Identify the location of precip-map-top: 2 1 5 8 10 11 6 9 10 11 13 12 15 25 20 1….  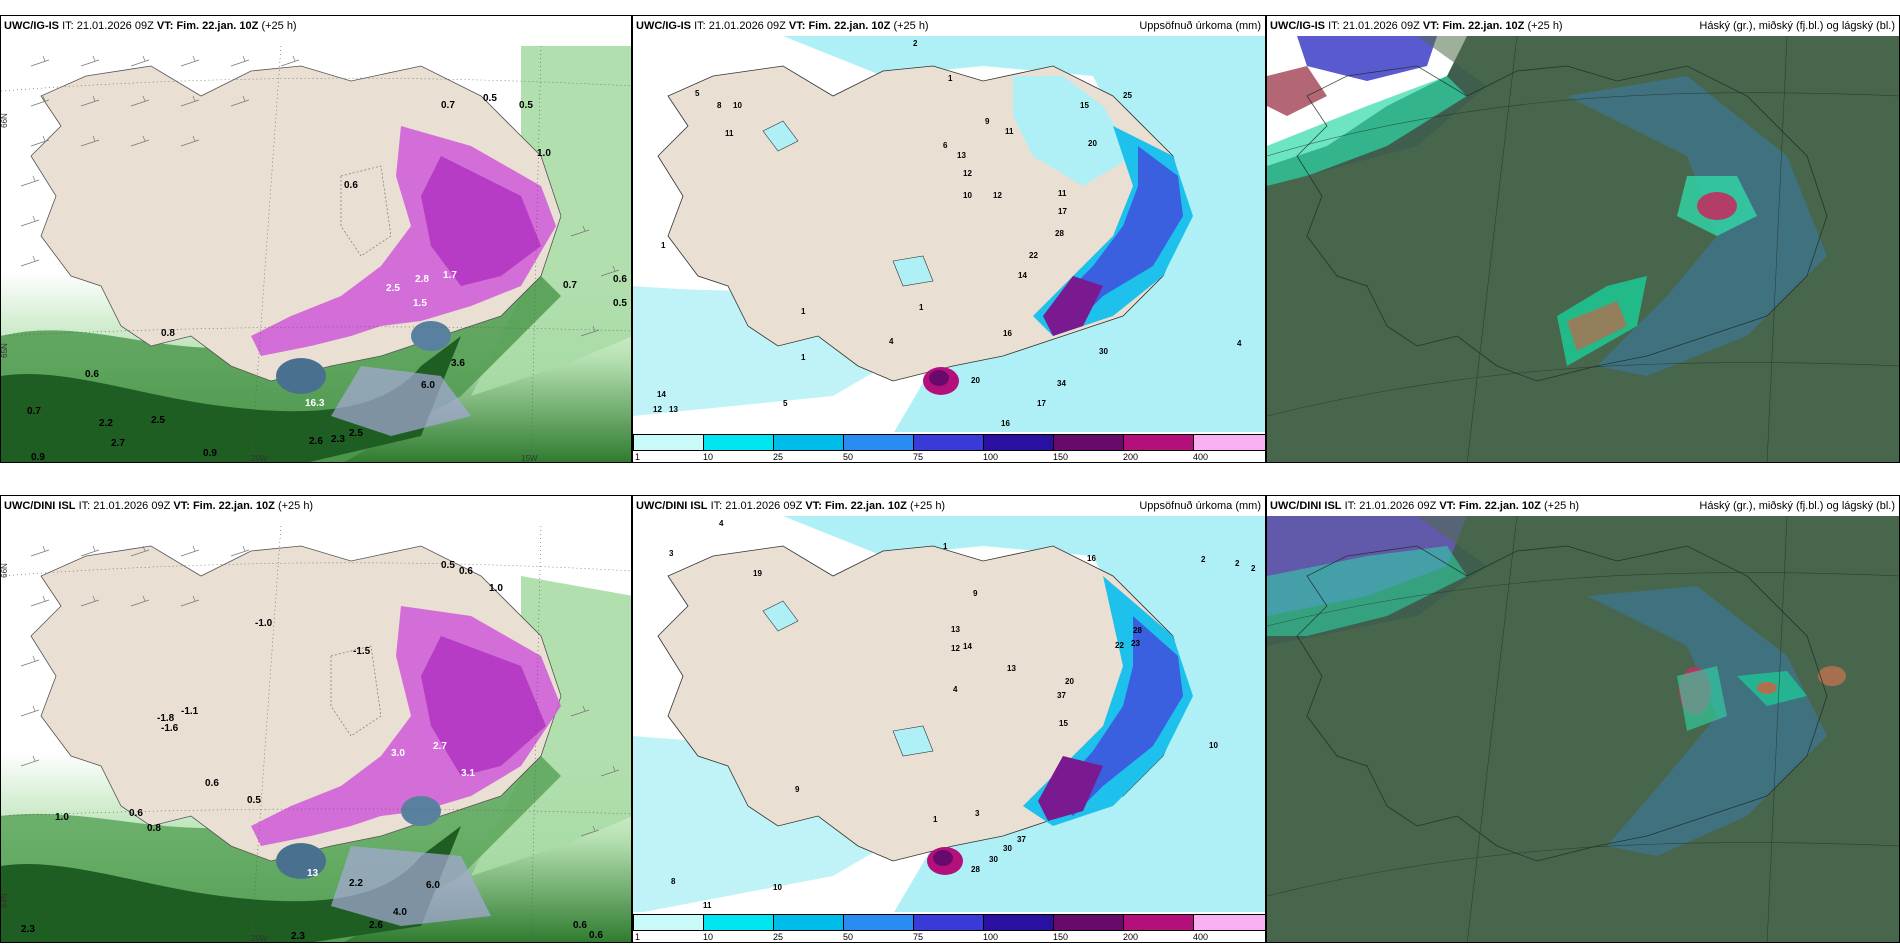
(949, 235).